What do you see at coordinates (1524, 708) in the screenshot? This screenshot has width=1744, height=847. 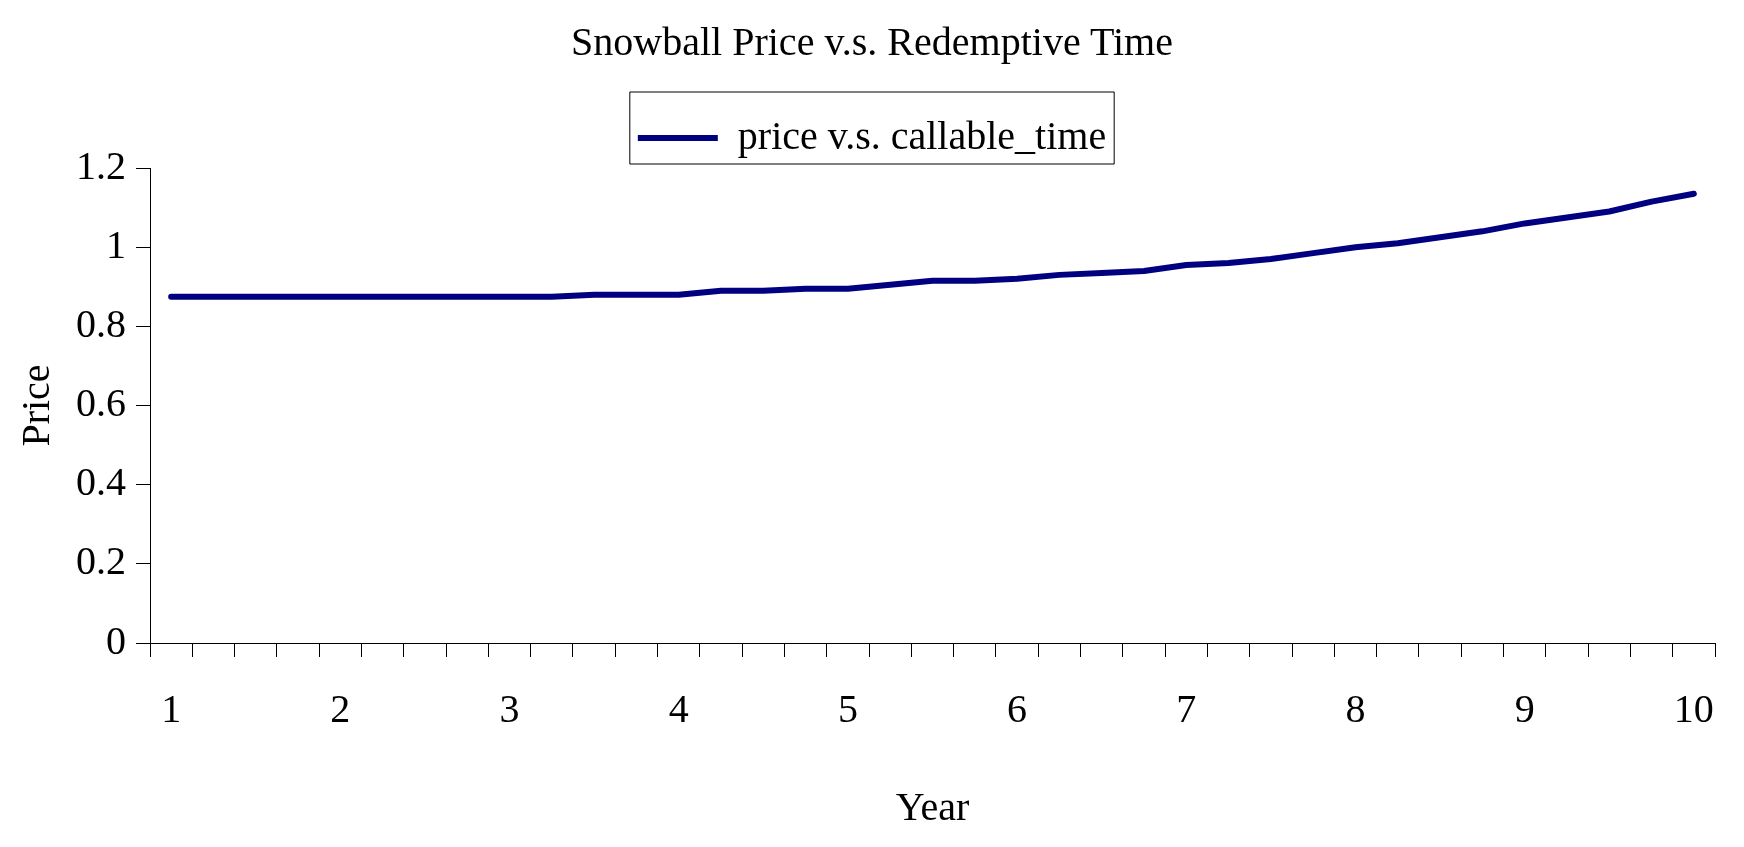 I see `x-tick-label: 9` at bounding box center [1524, 708].